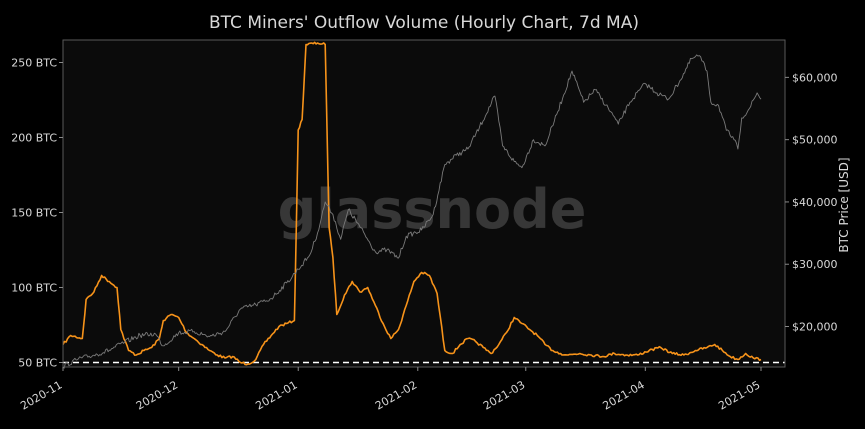 This screenshot has height=429, width=865. I want to click on y-right-tick-label: $60,000, so click(815, 77).